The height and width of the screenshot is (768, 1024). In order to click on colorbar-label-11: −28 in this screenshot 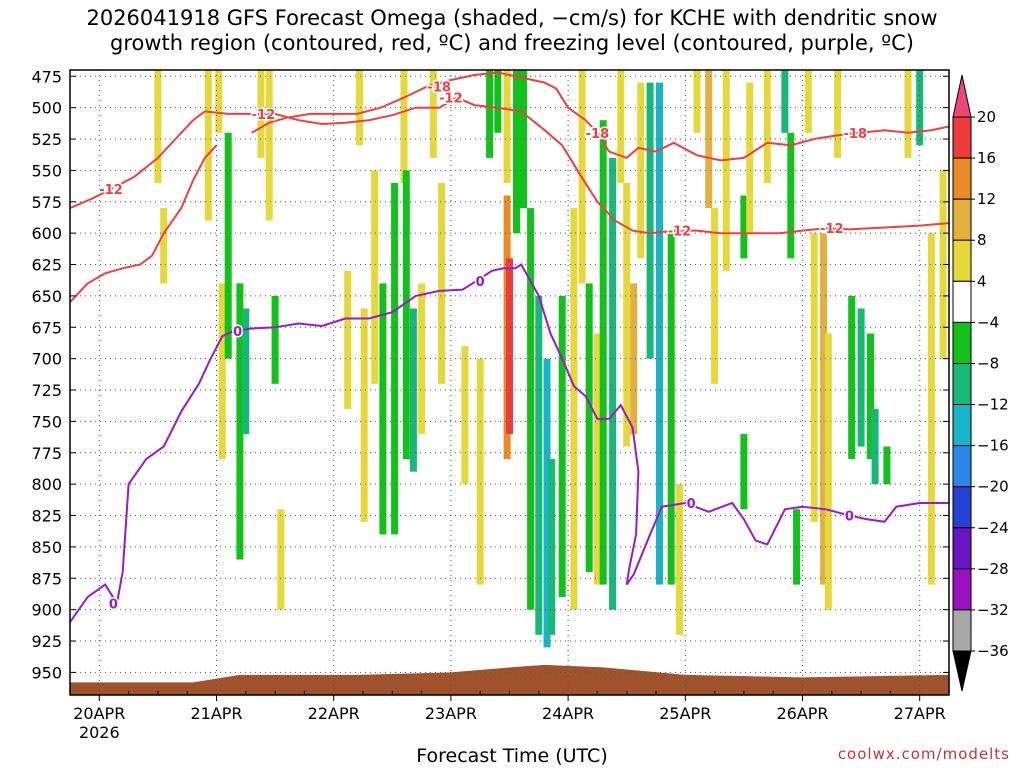, I will do `click(993, 569)`.